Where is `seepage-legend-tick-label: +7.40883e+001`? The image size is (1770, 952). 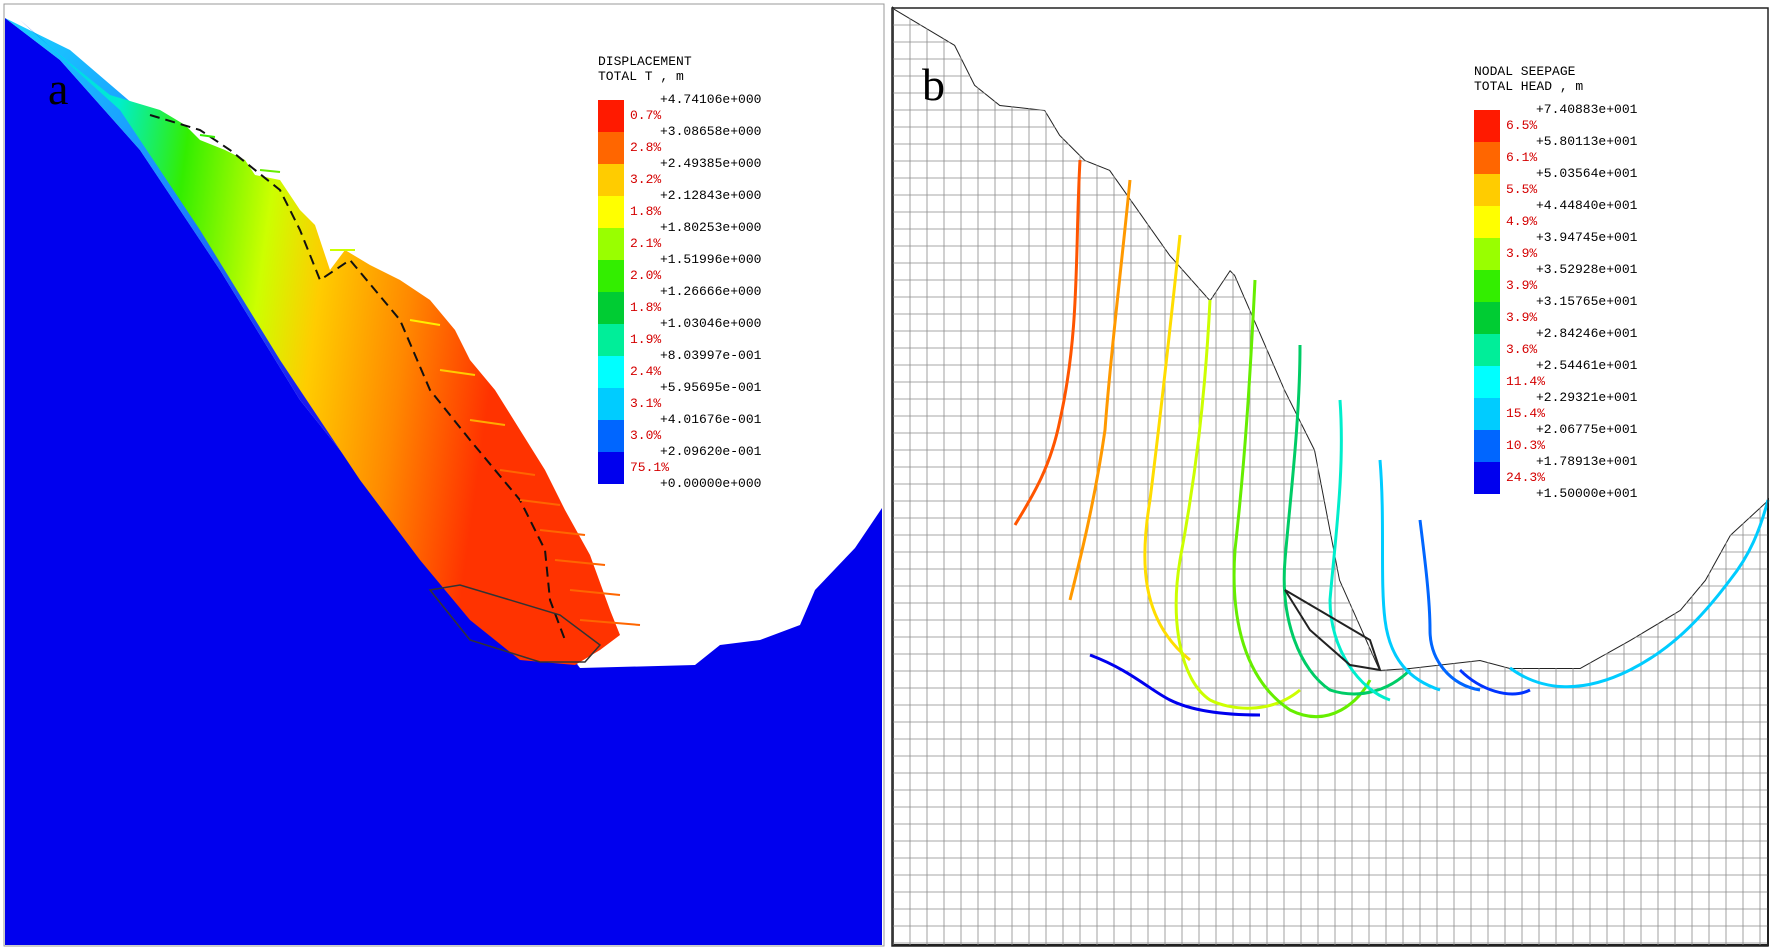
seepage-legend-tick-label: +7.40883e+001 is located at coordinates (1587, 109).